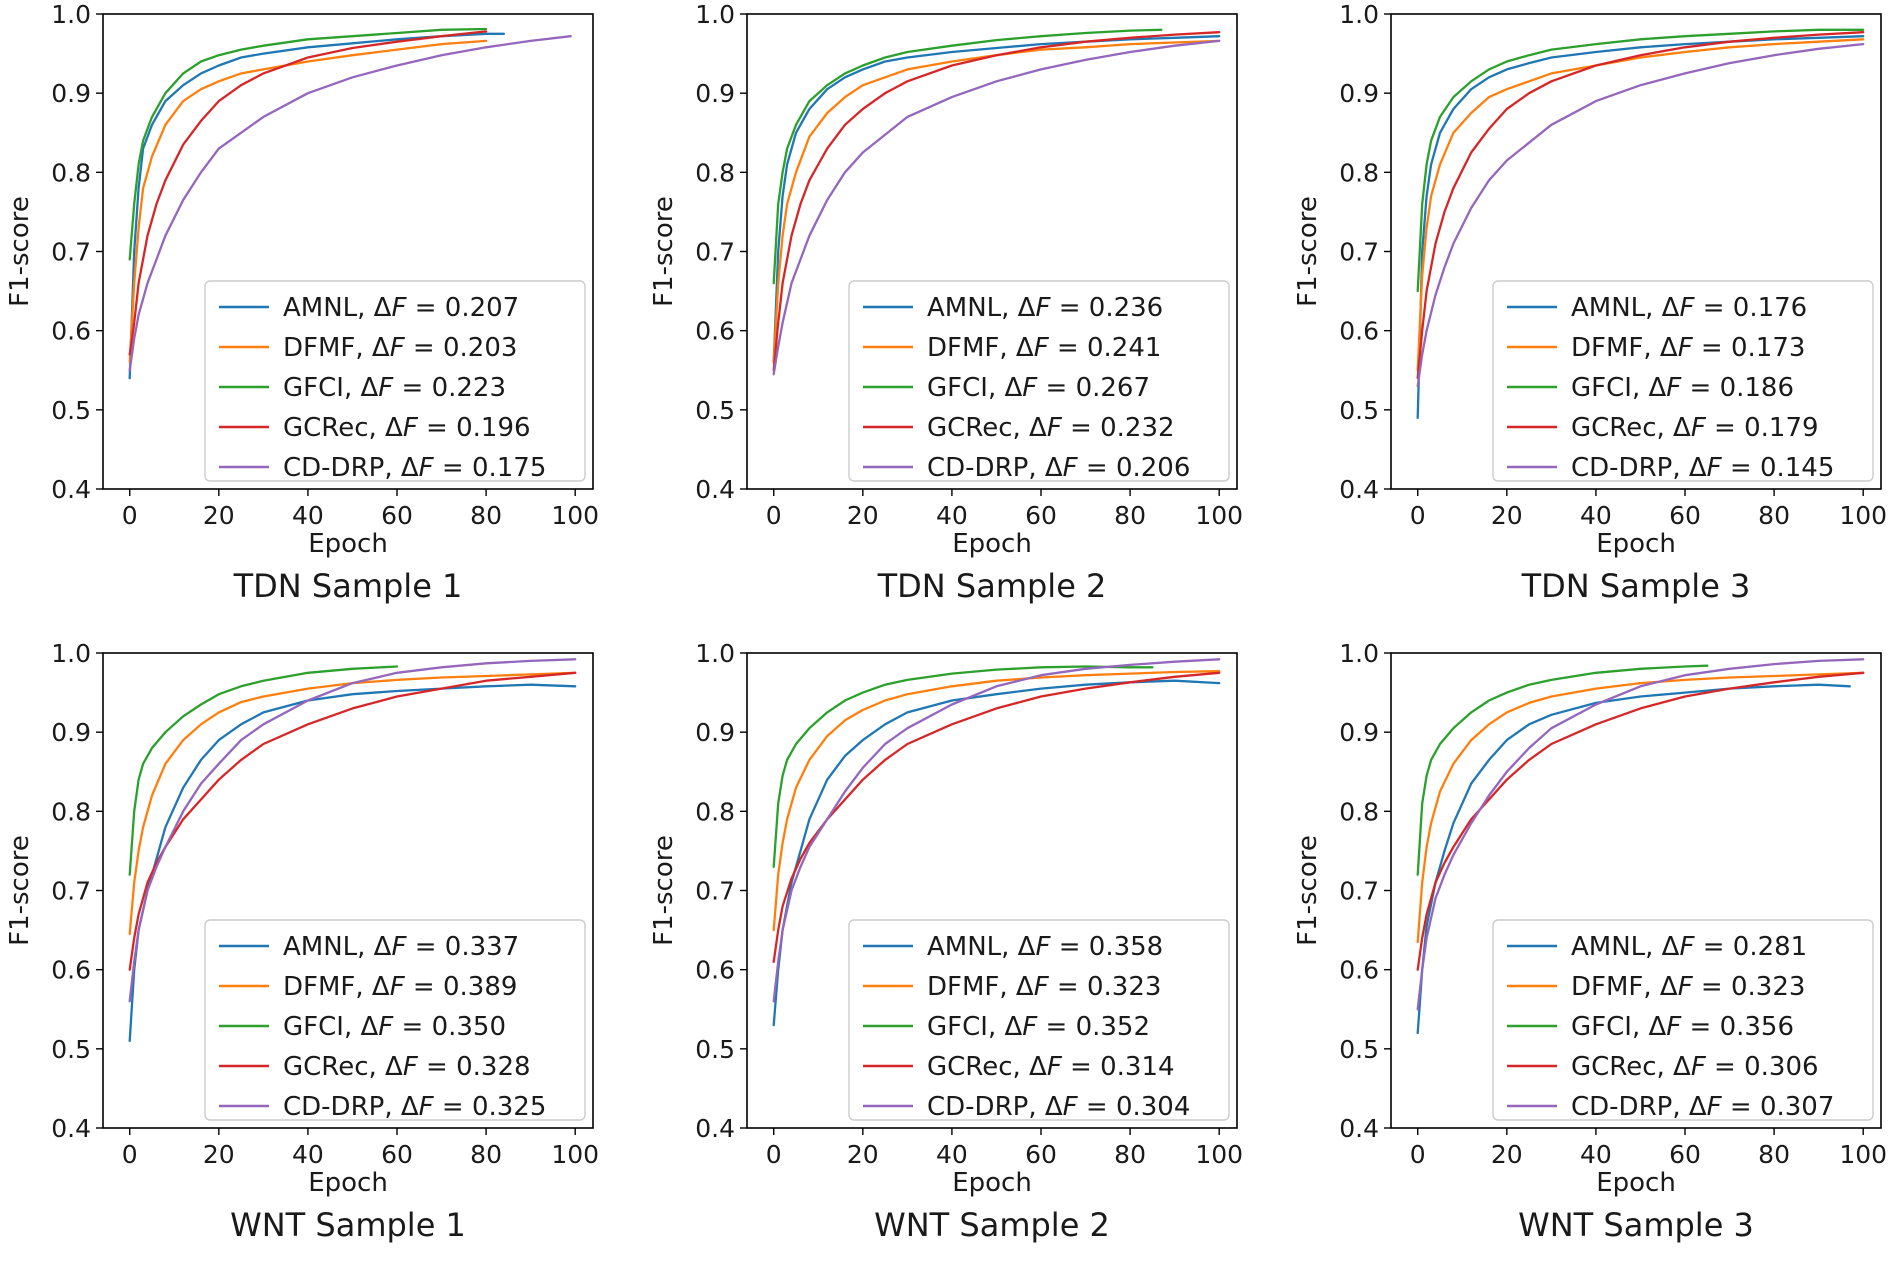 This screenshot has height=1272, width=1900. What do you see at coordinates (957, 1027) in the screenshot?
I see `legend-series-name: GFCI` at bounding box center [957, 1027].